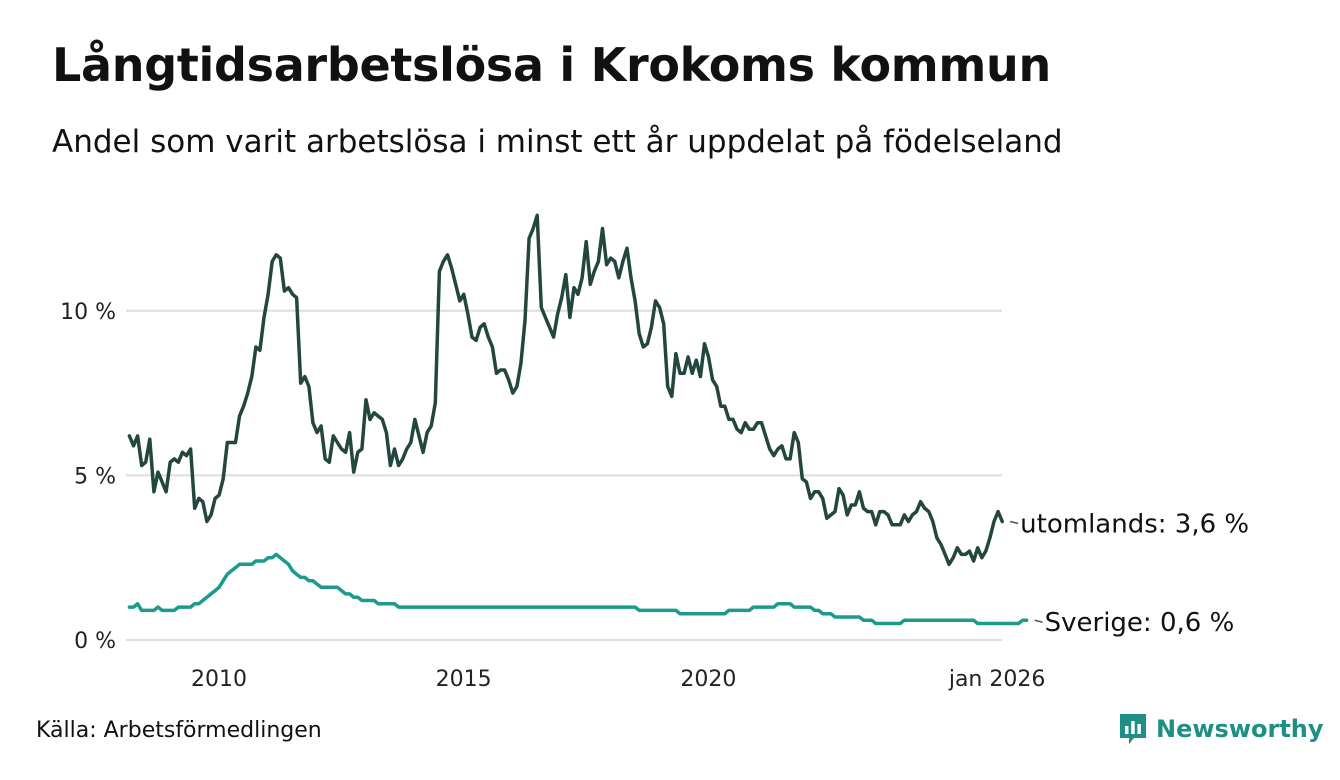  What do you see at coordinates (464, 679) in the screenshot?
I see `x-tick-label: 2015` at bounding box center [464, 679].